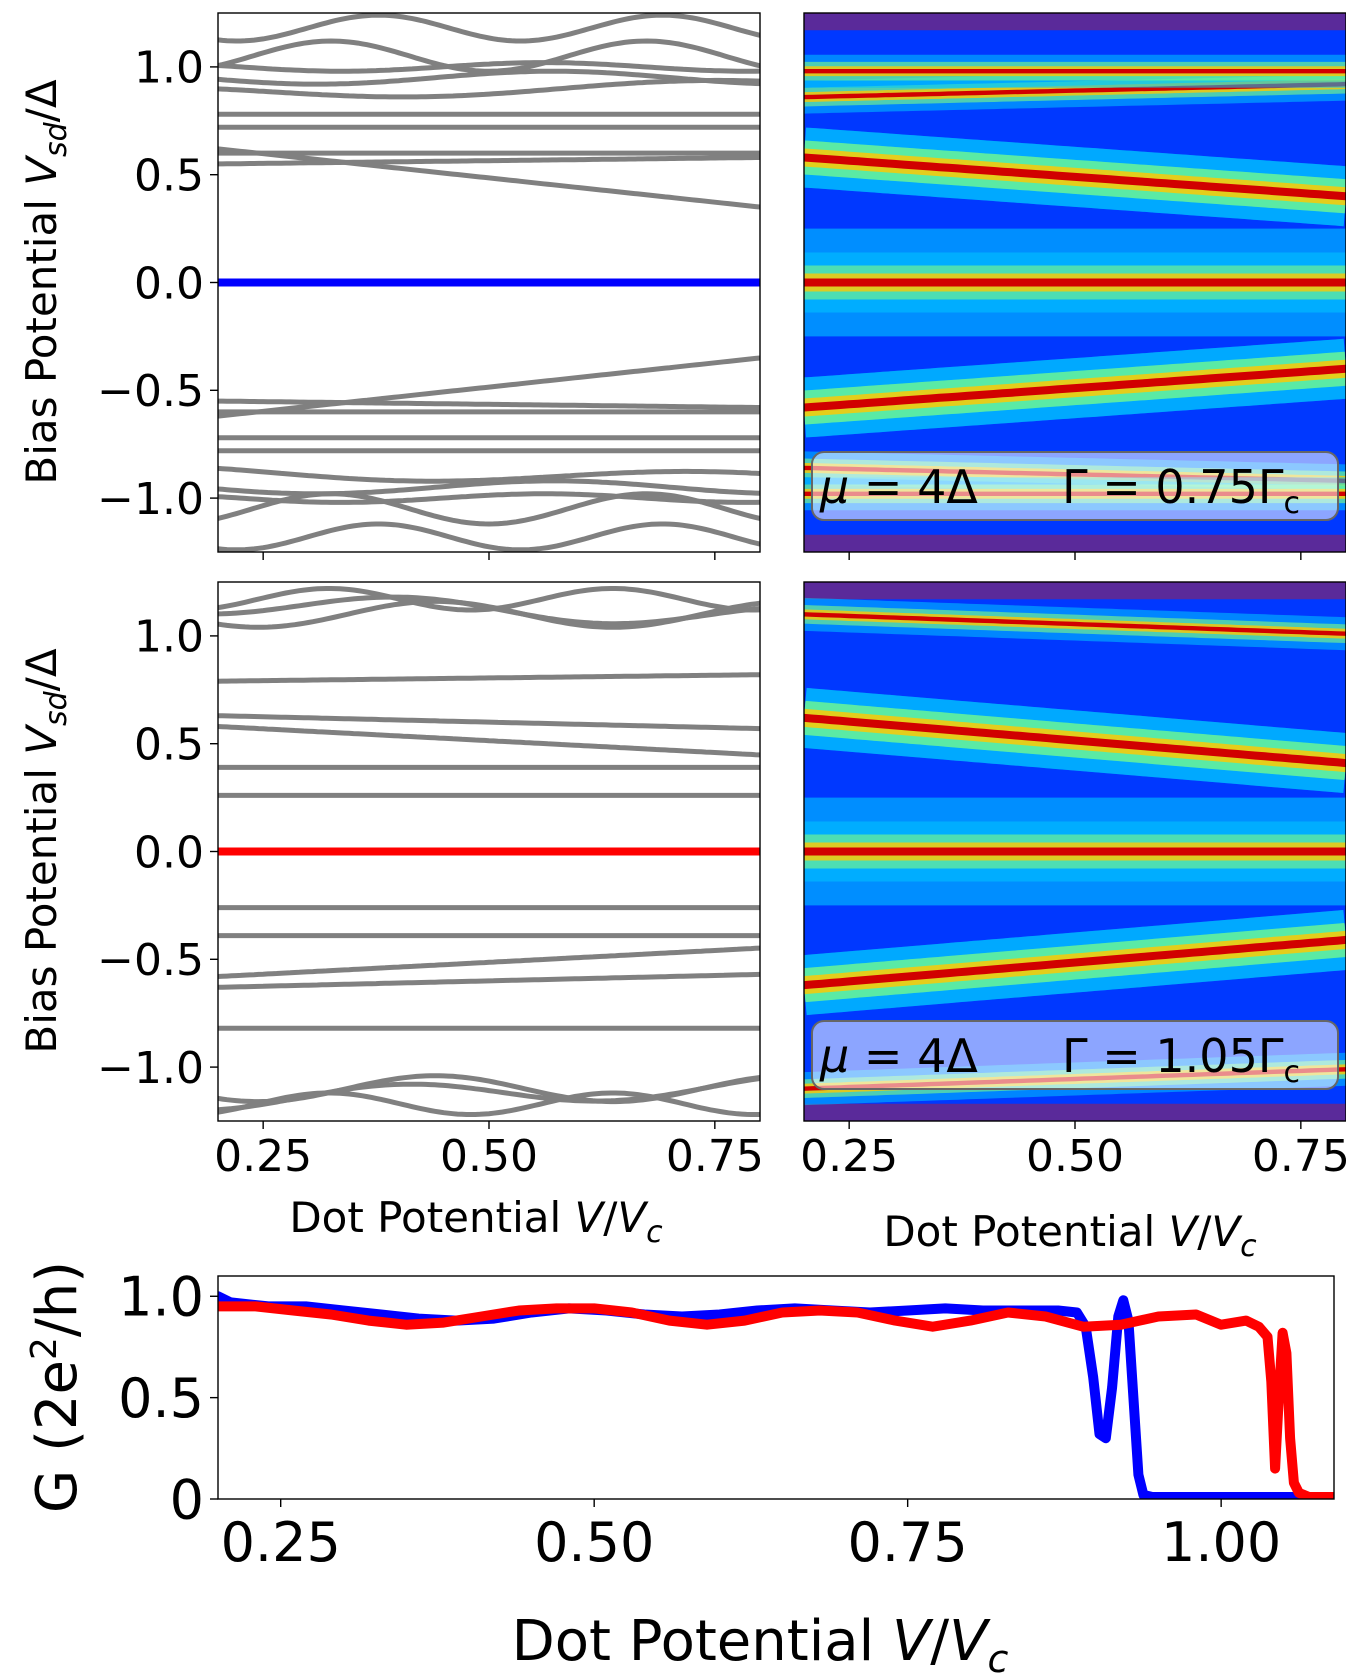  I want to click on panel-b-edge-band-top, so click(1075, 22).